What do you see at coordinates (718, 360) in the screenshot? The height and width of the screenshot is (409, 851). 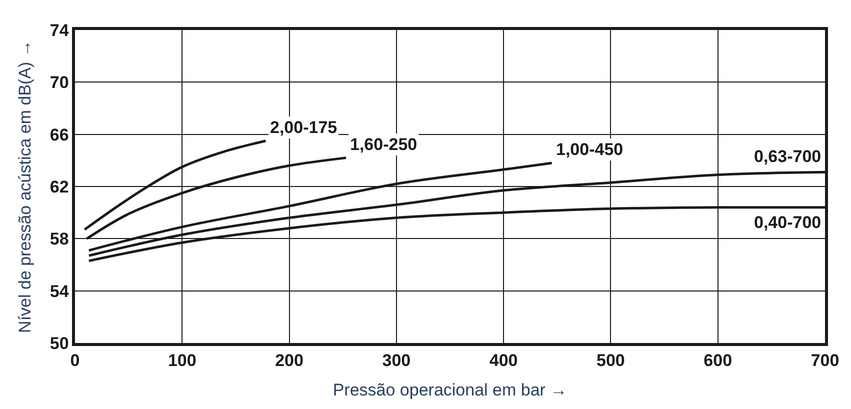 I see `x-tick-label: 600` at bounding box center [718, 360].